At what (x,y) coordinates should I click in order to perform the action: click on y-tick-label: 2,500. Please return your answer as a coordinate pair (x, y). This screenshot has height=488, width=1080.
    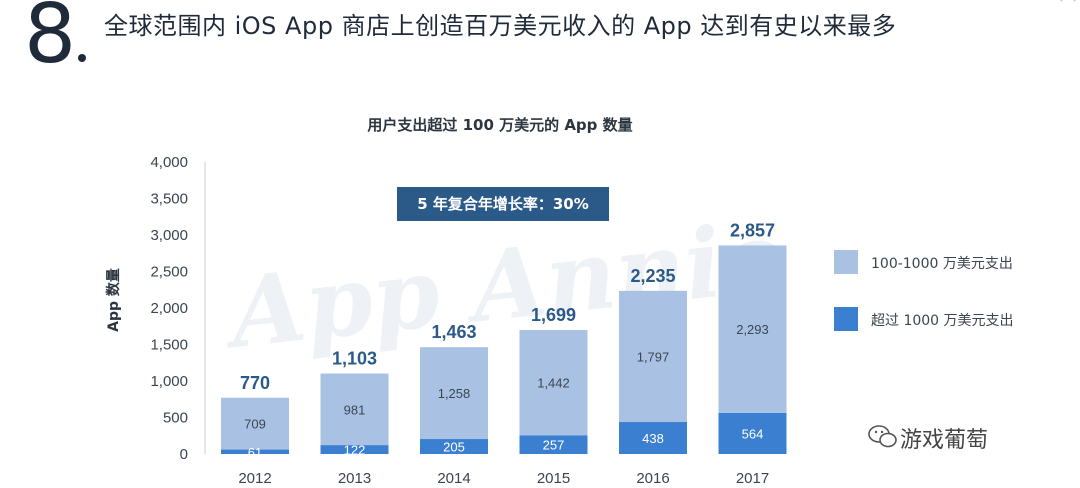
    Looking at the image, I should click on (169, 272).